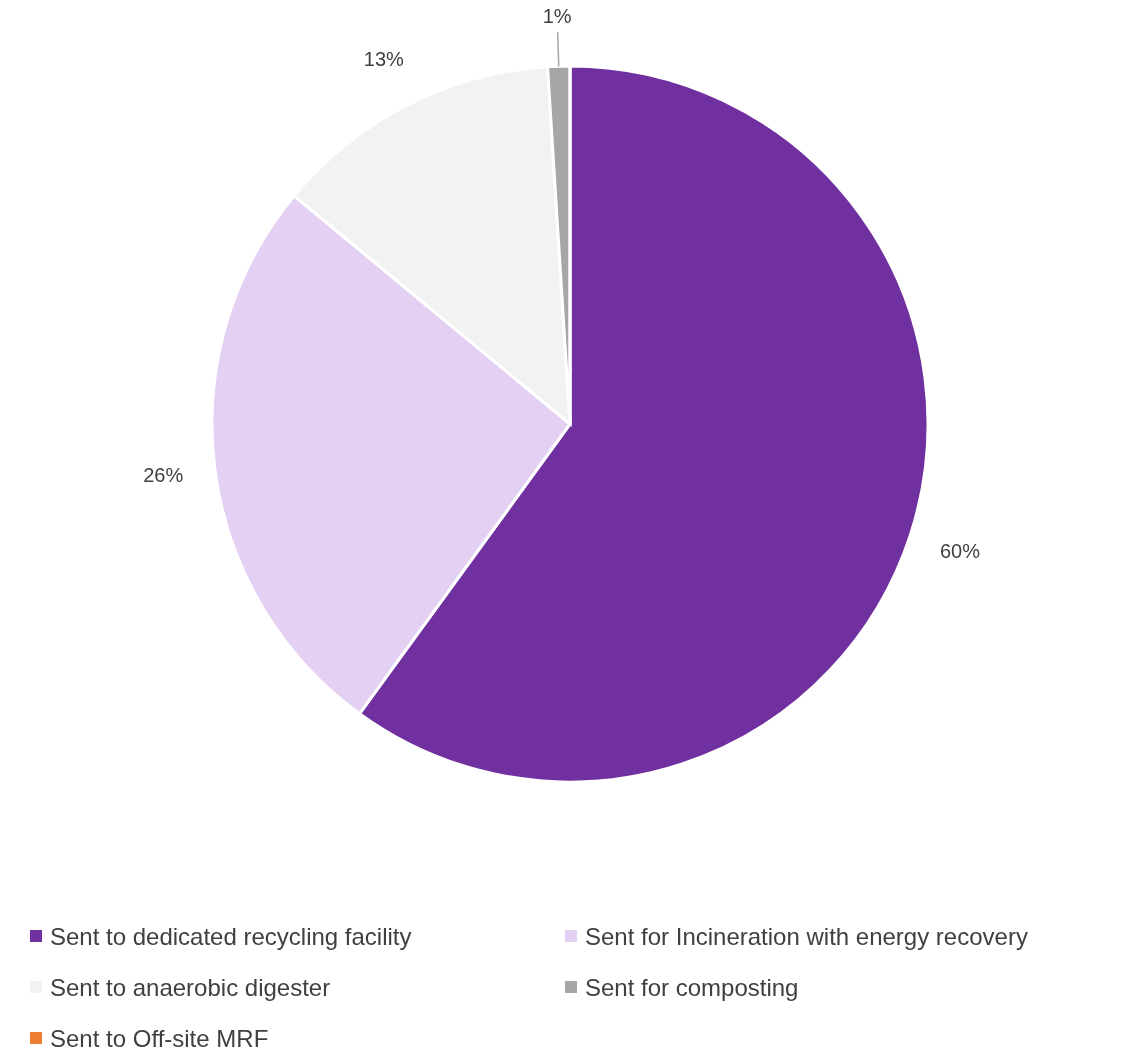 This screenshot has width=1122, height=1054. What do you see at coordinates (960, 550) in the screenshot?
I see `data-label: 60%` at bounding box center [960, 550].